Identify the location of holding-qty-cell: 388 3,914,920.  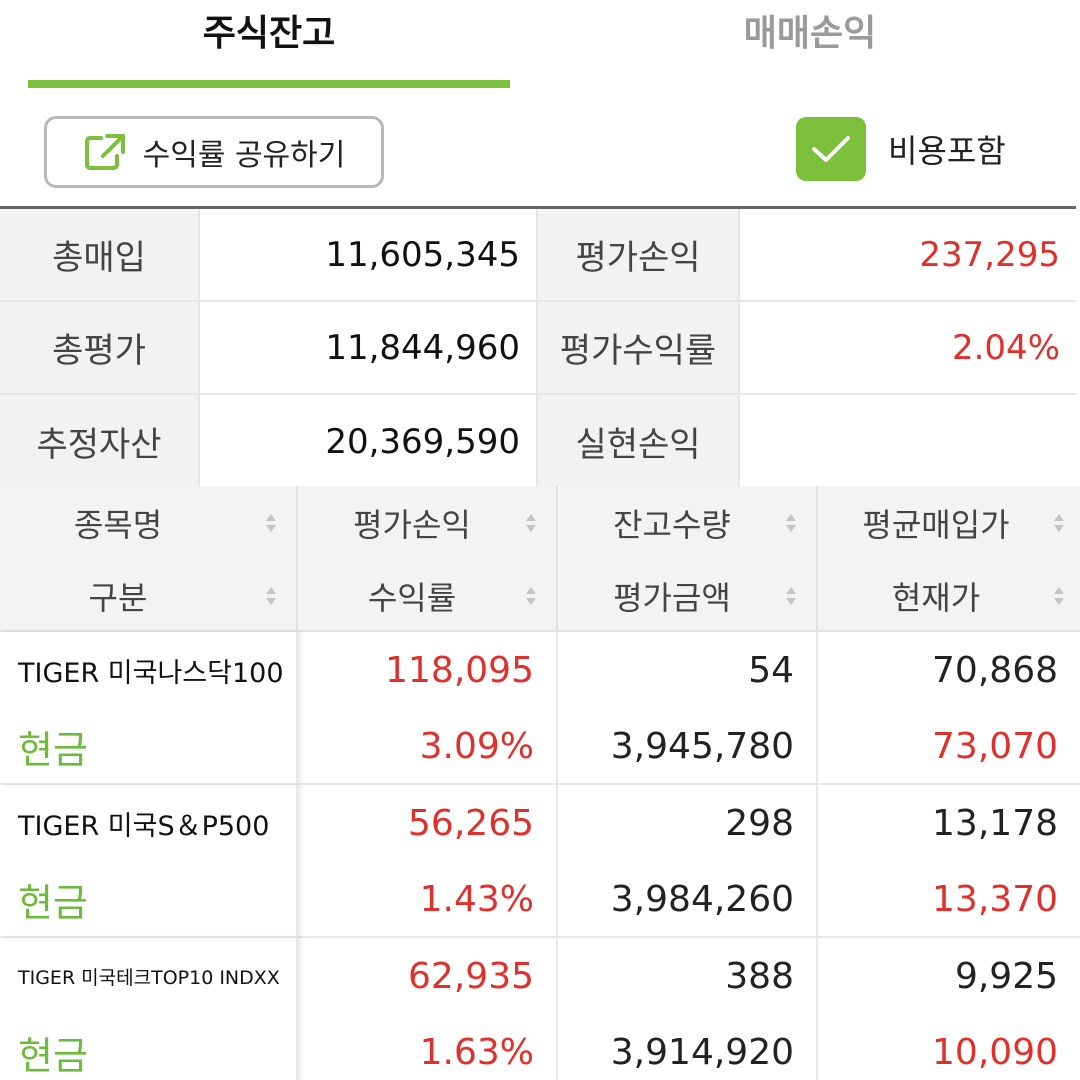
(688, 1009).